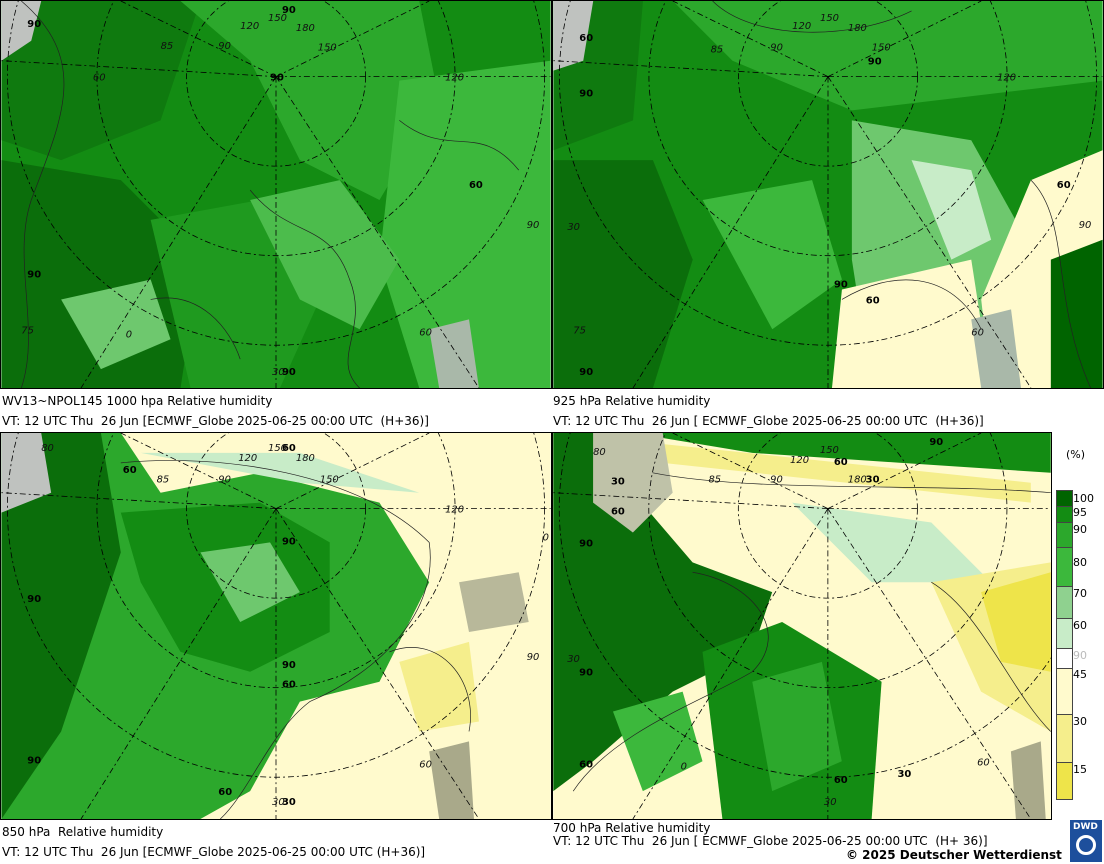 The image size is (1104, 864). What do you see at coordinates (1080, 769) in the screenshot?
I see `legend-tick-label: 15` at bounding box center [1080, 769].